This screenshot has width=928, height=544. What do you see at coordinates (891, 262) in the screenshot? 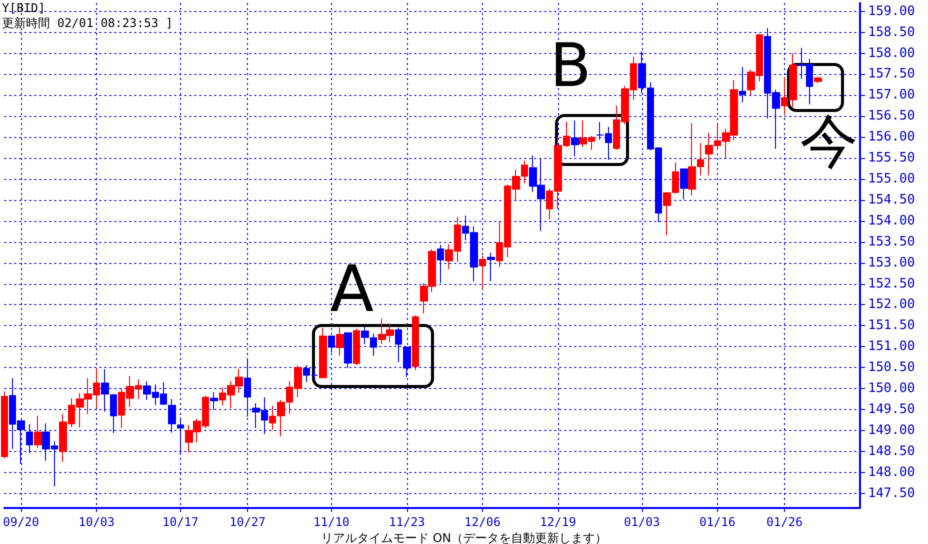
I see `y-tick-label: 153.00` at bounding box center [891, 262].